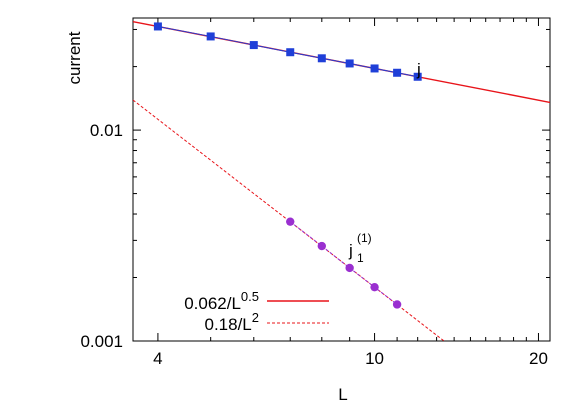 The image size is (581, 407). Describe the element at coordinates (228, 324) in the screenshot. I see `legend-fit-2-base: 0.18/L` at that location.